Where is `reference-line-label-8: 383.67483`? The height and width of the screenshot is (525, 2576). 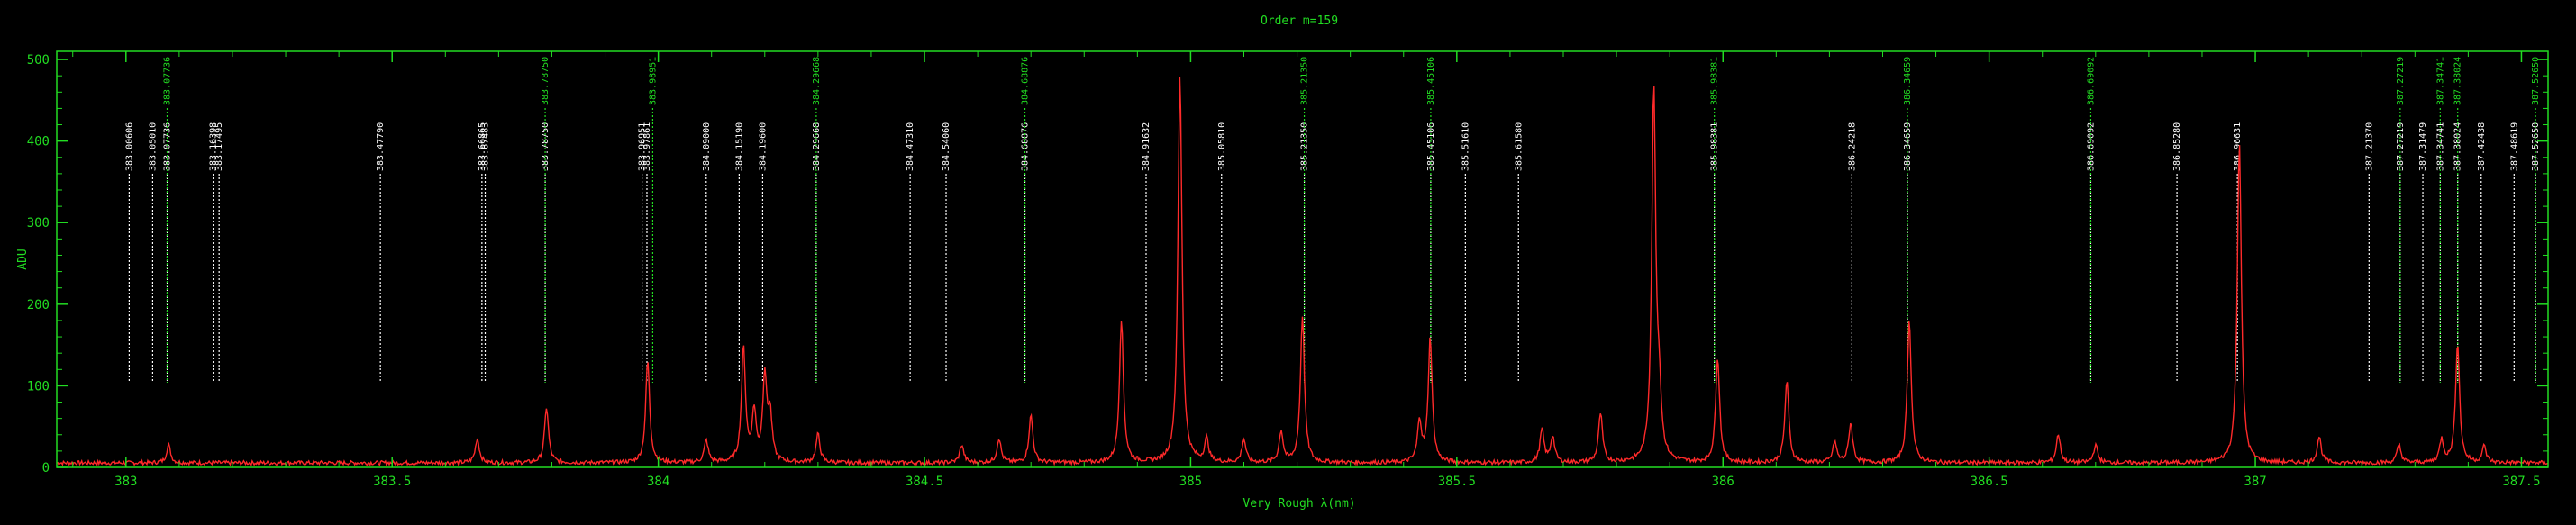
reference-line-label-8: 383.67483 is located at coordinates (486, 146).